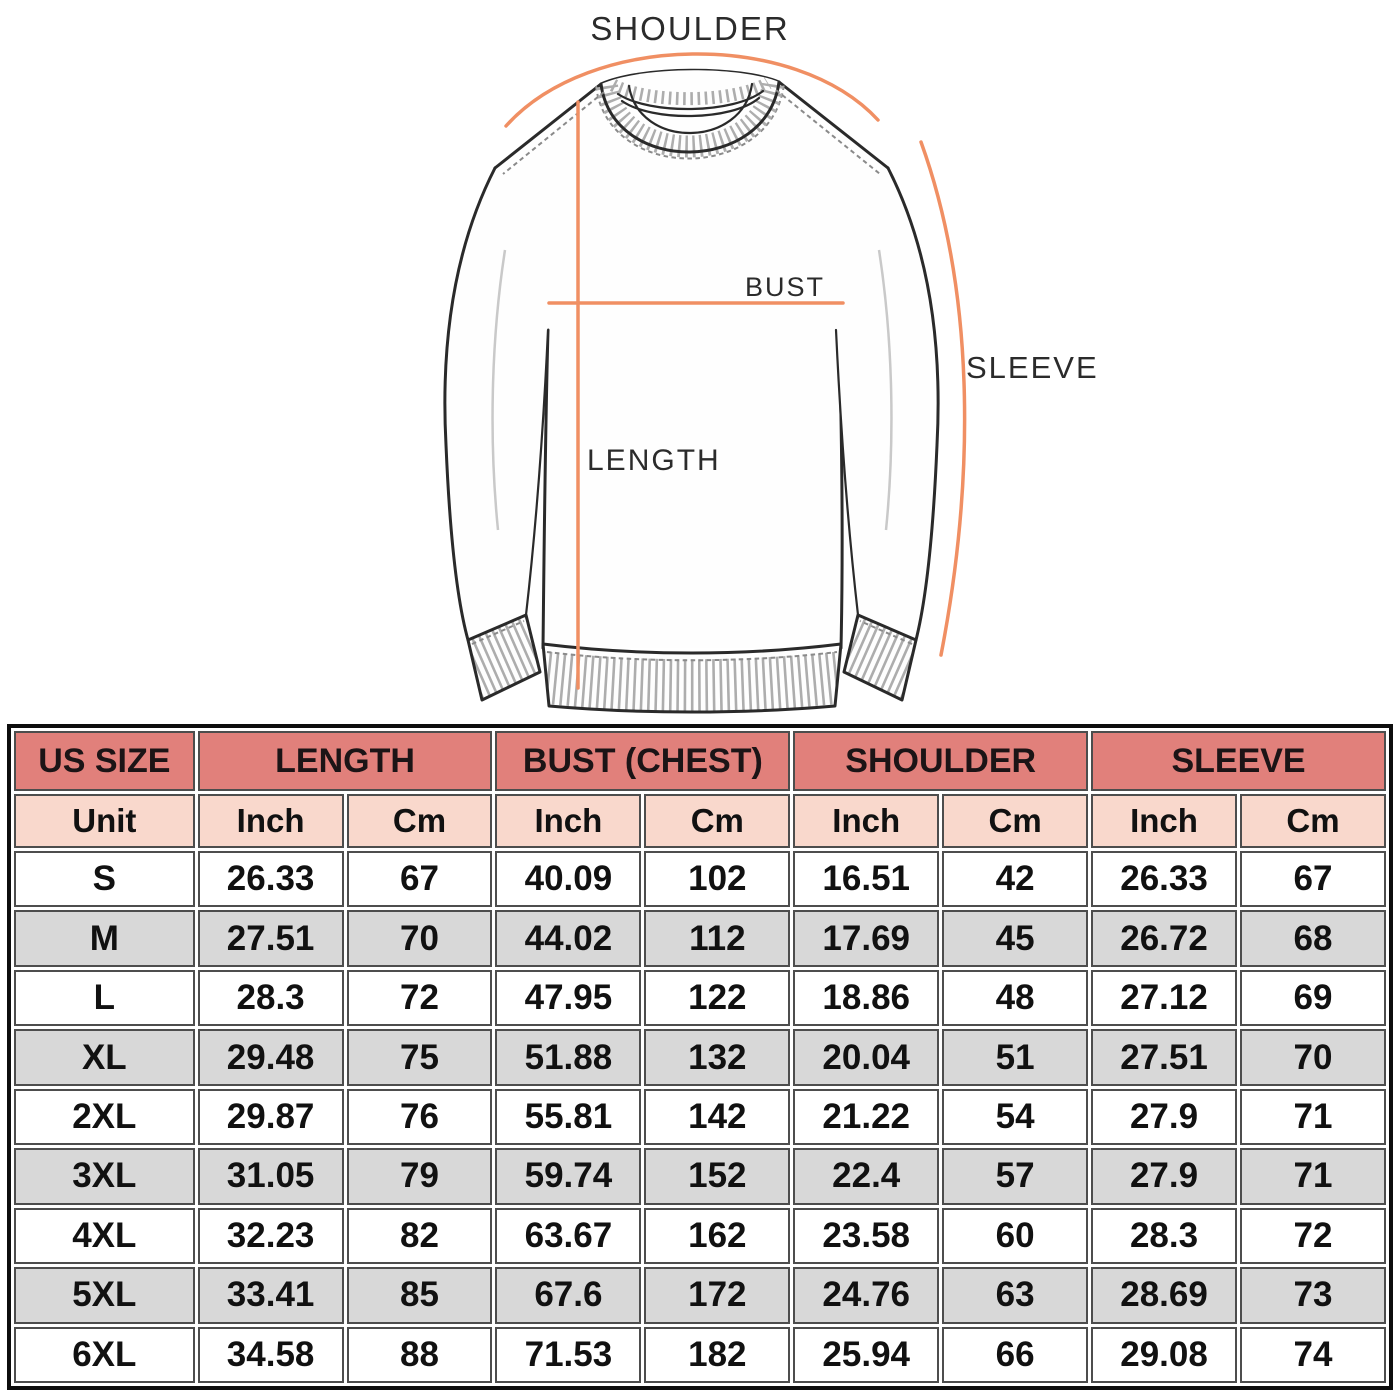  I want to click on measurement-cell: 27.12, so click(1164, 998).